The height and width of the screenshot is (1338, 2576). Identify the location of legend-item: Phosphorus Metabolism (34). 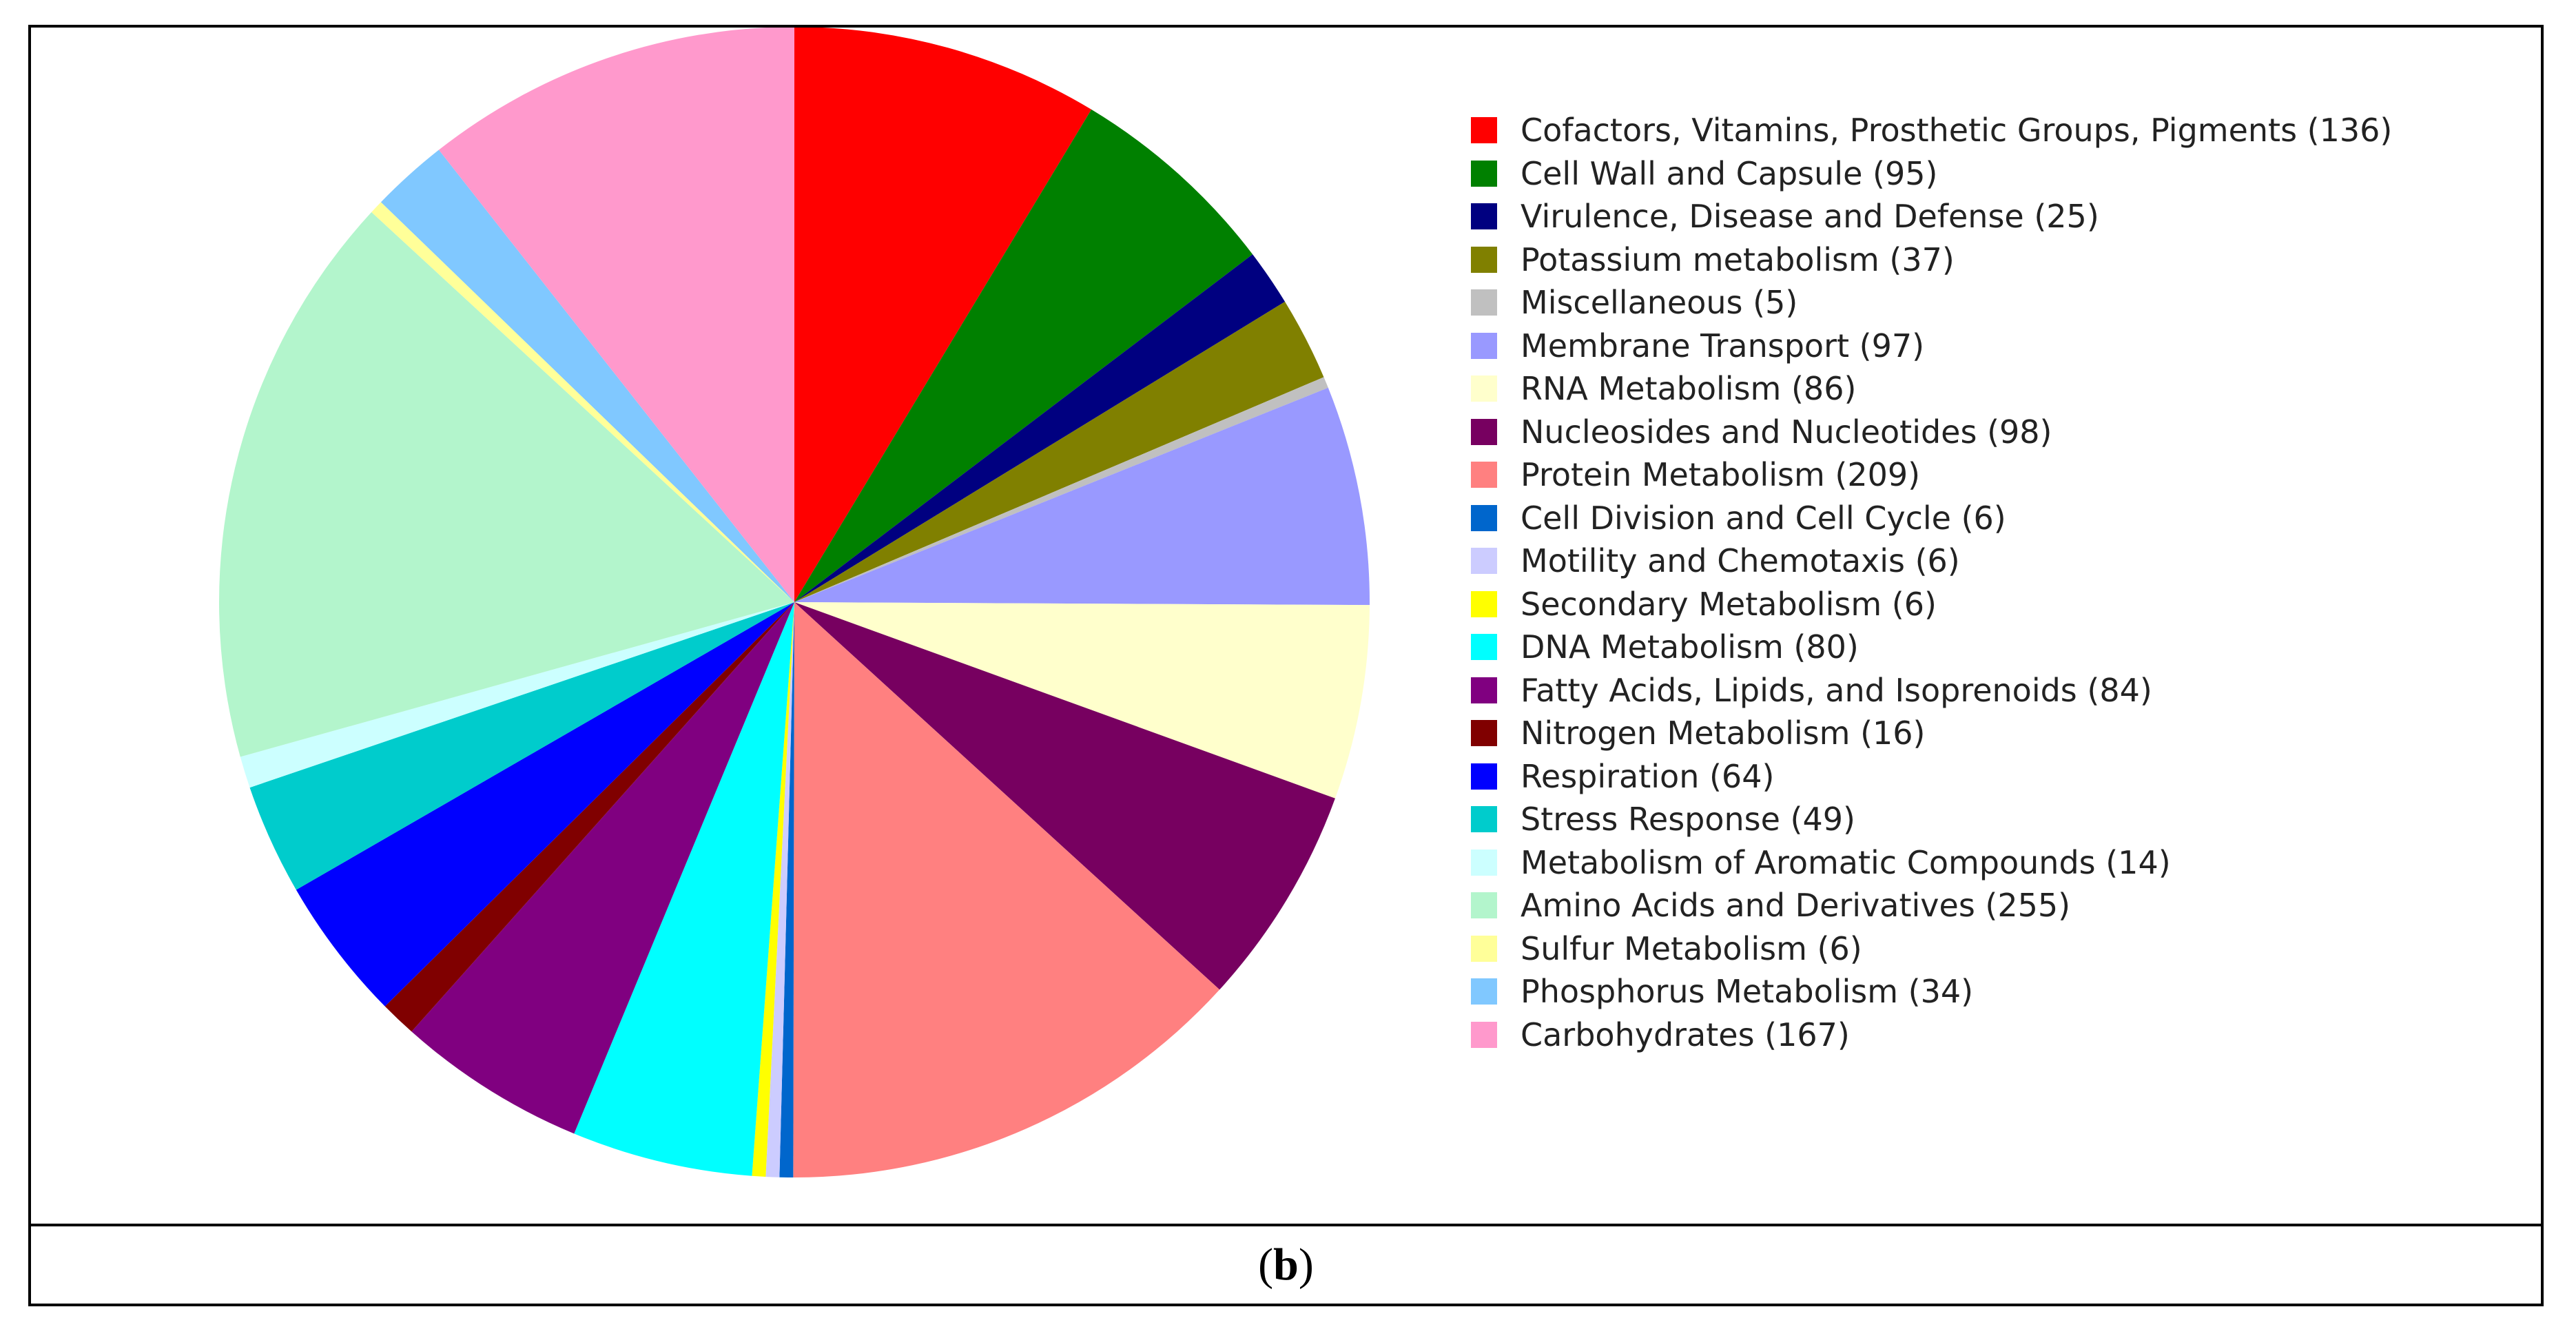
(1931, 991).